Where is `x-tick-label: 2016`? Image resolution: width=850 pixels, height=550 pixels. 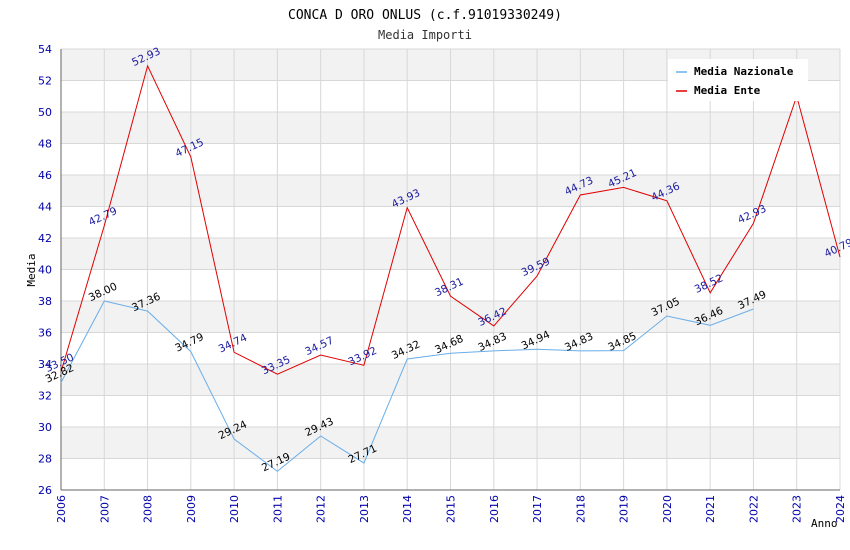
x-tick-label: 2016 is located at coordinates (494, 509).